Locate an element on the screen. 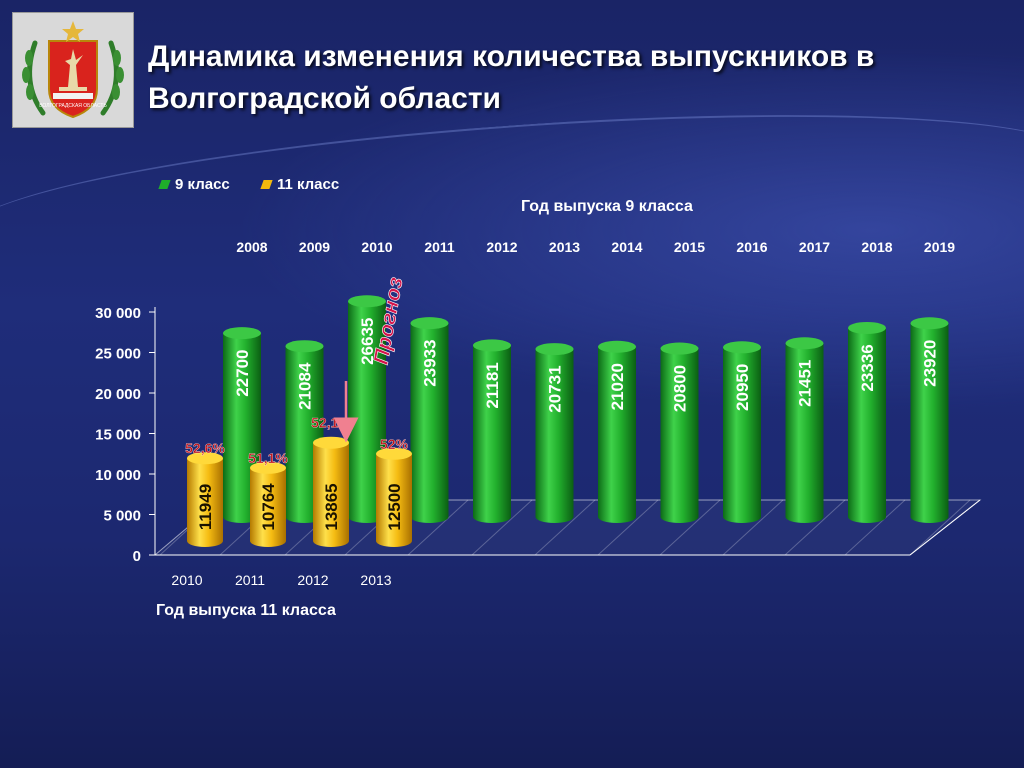 The height and width of the screenshot is (768, 1024). grade9-value-label: 20800 is located at coordinates (680, 388).